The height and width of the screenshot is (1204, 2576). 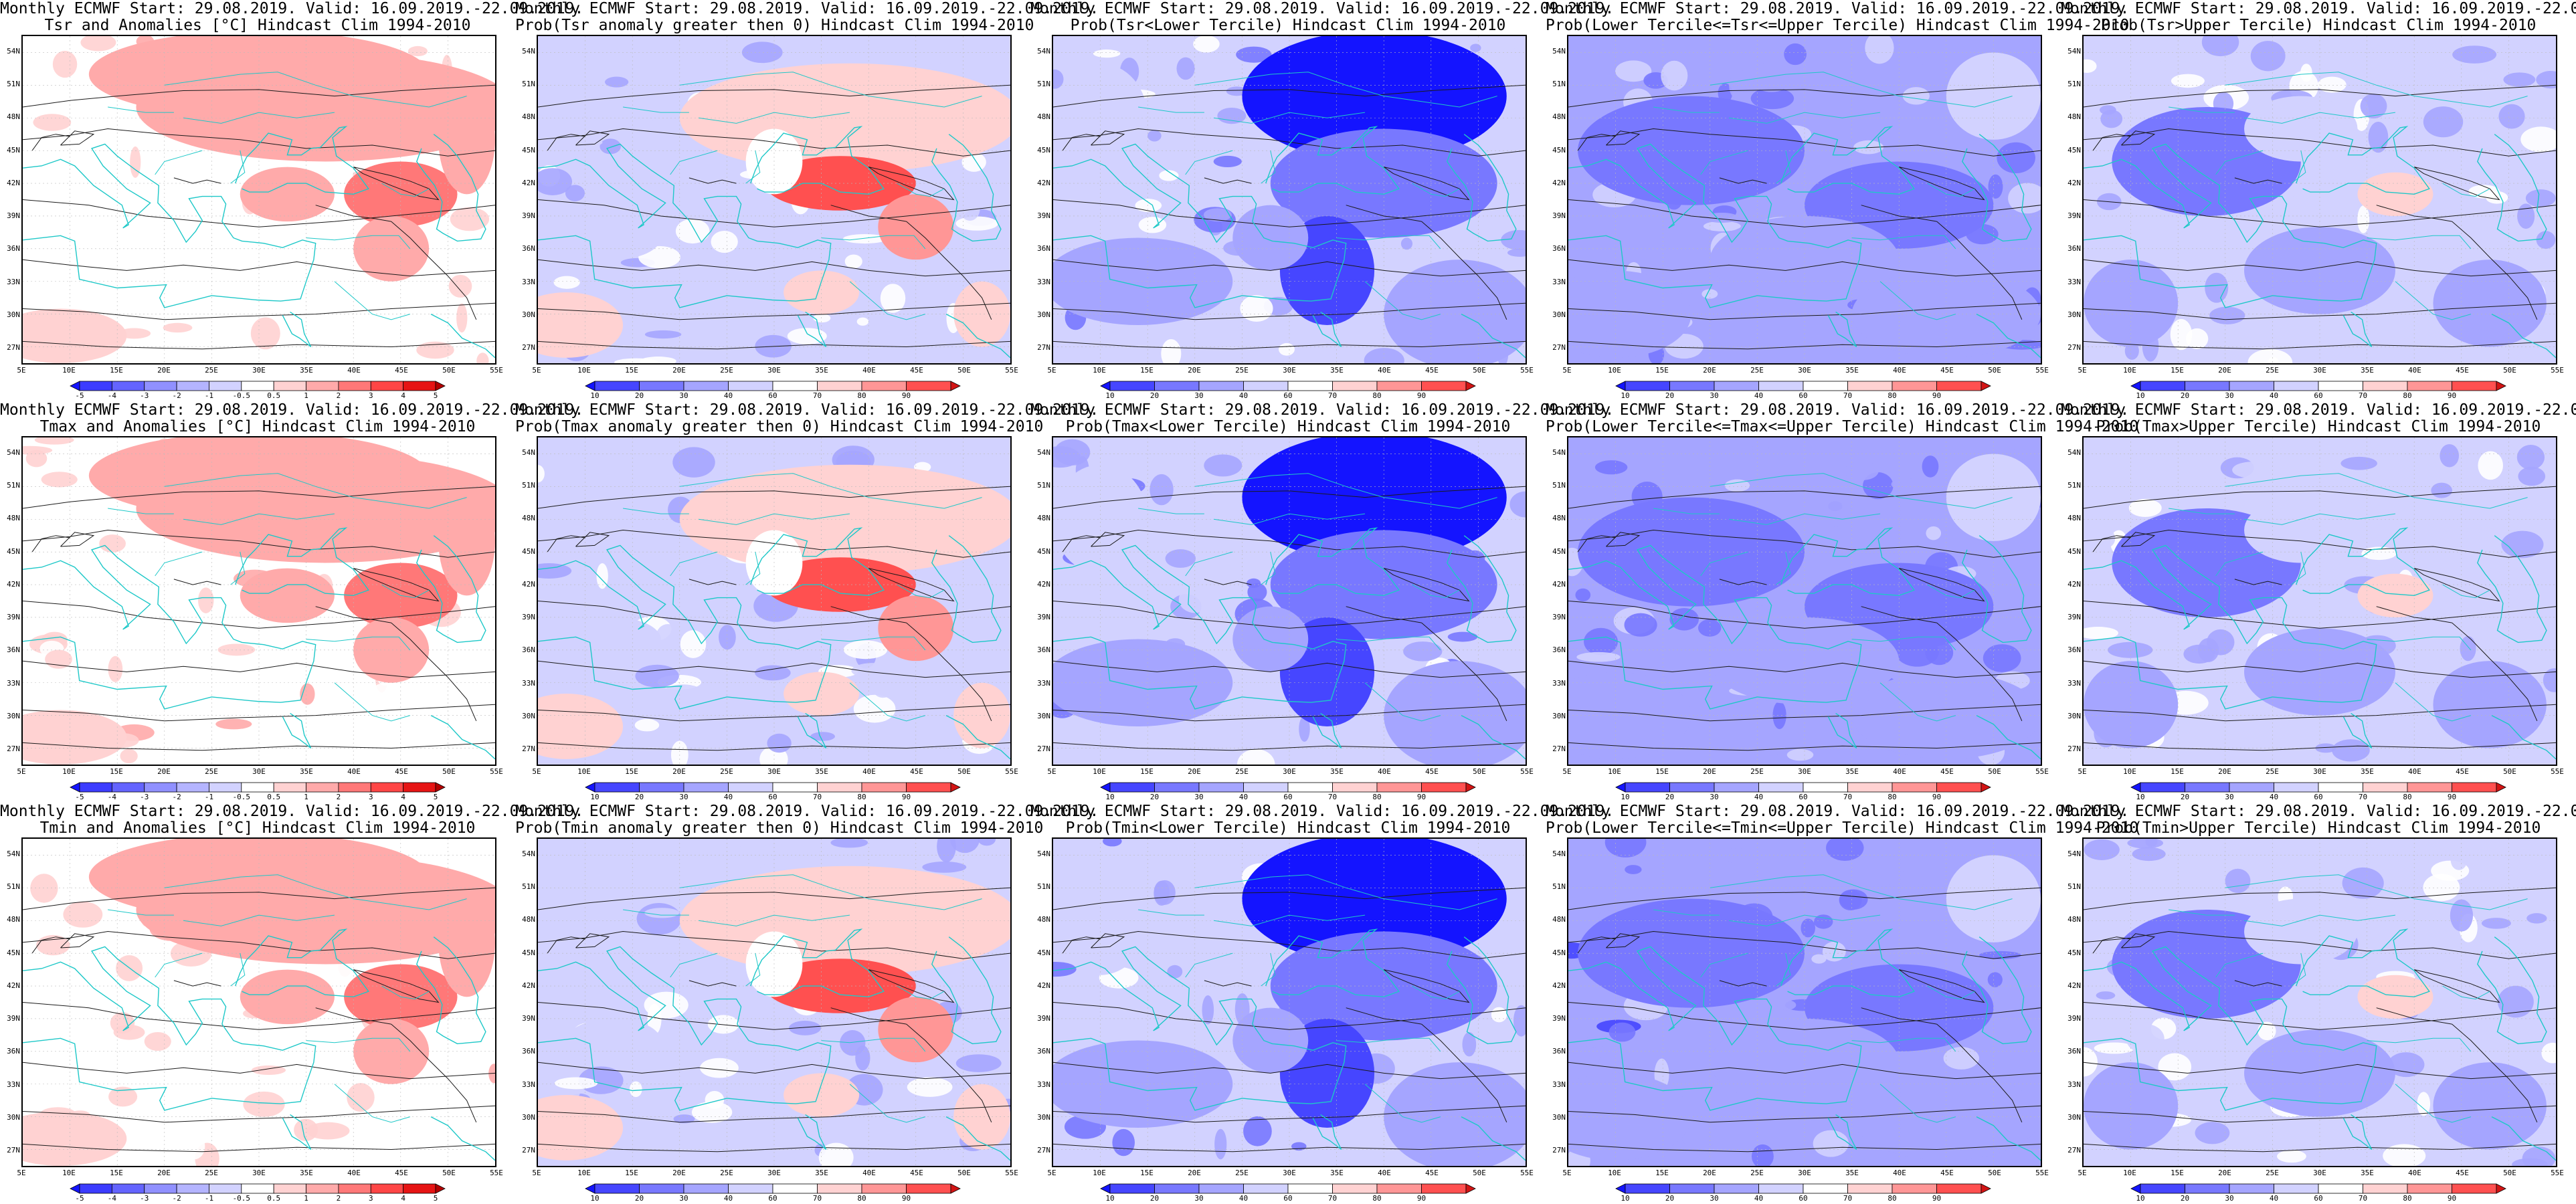 I want to click on y-tick-label: 30N, so click(x=528, y=716).